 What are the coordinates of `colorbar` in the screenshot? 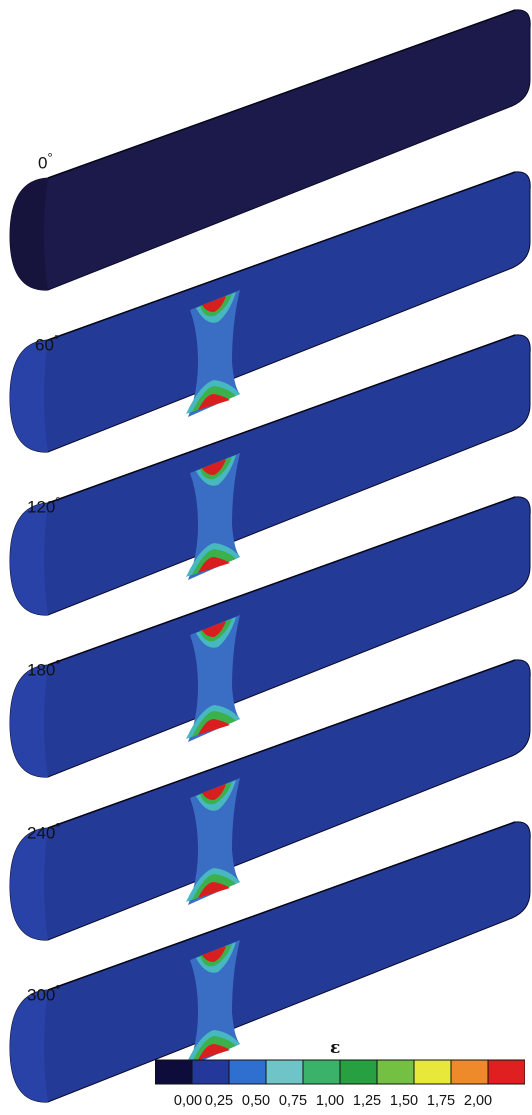 It's located at (340, 1072).